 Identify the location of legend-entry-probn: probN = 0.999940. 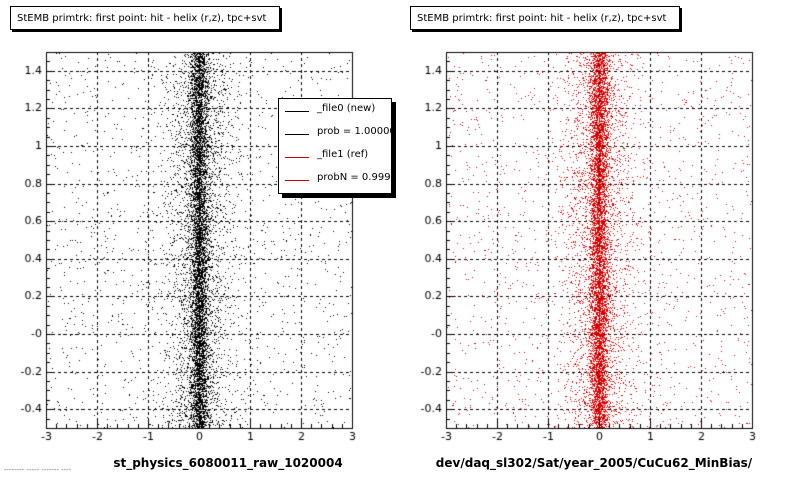
(335, 180).